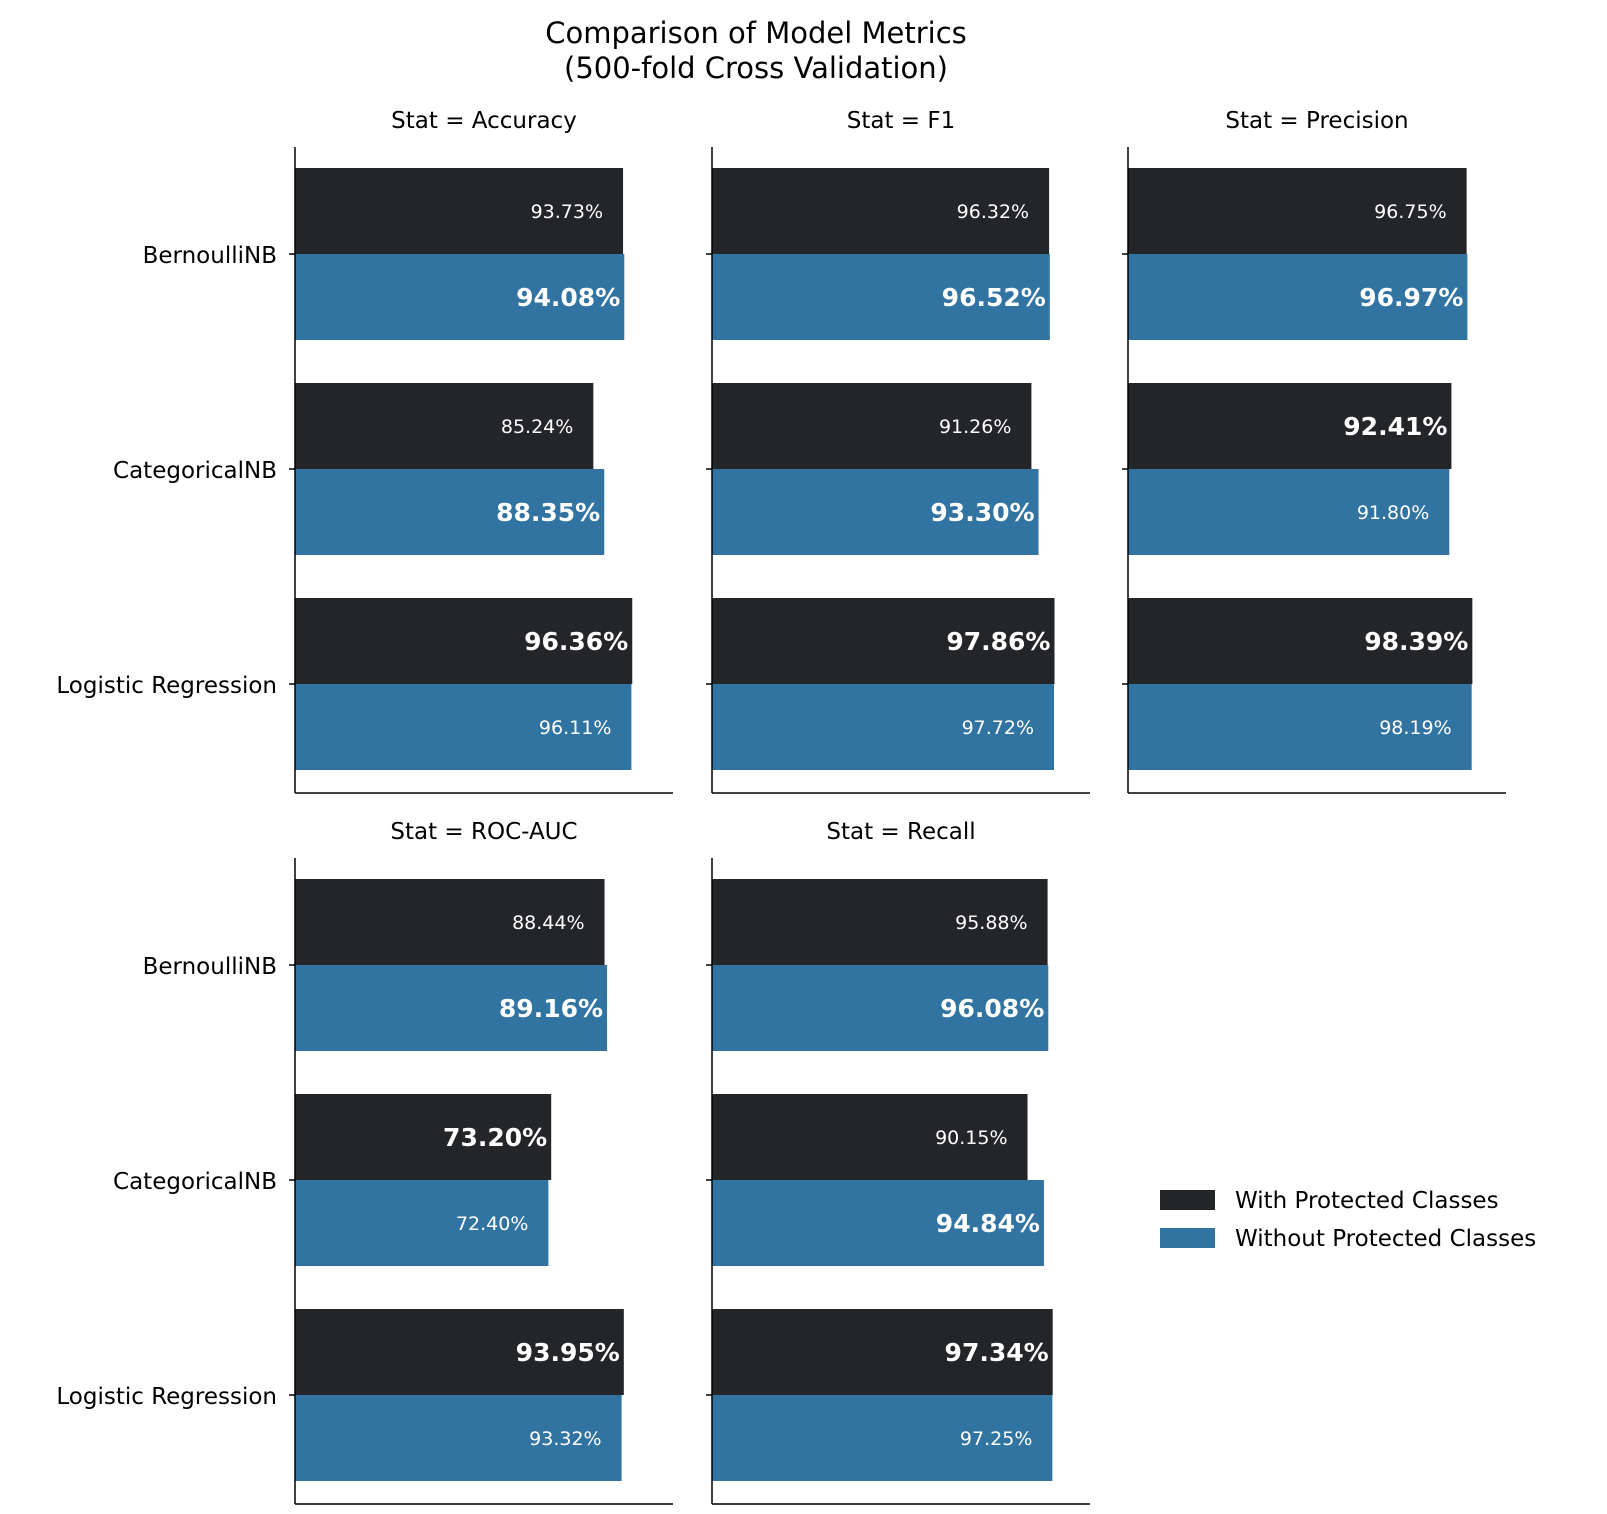 Image resolution: width=1607 pixels, height=1514 pixels. Describe the element at coordinates (537, 427) in the screenshot. I see `data-label: 85.24%` at that location.